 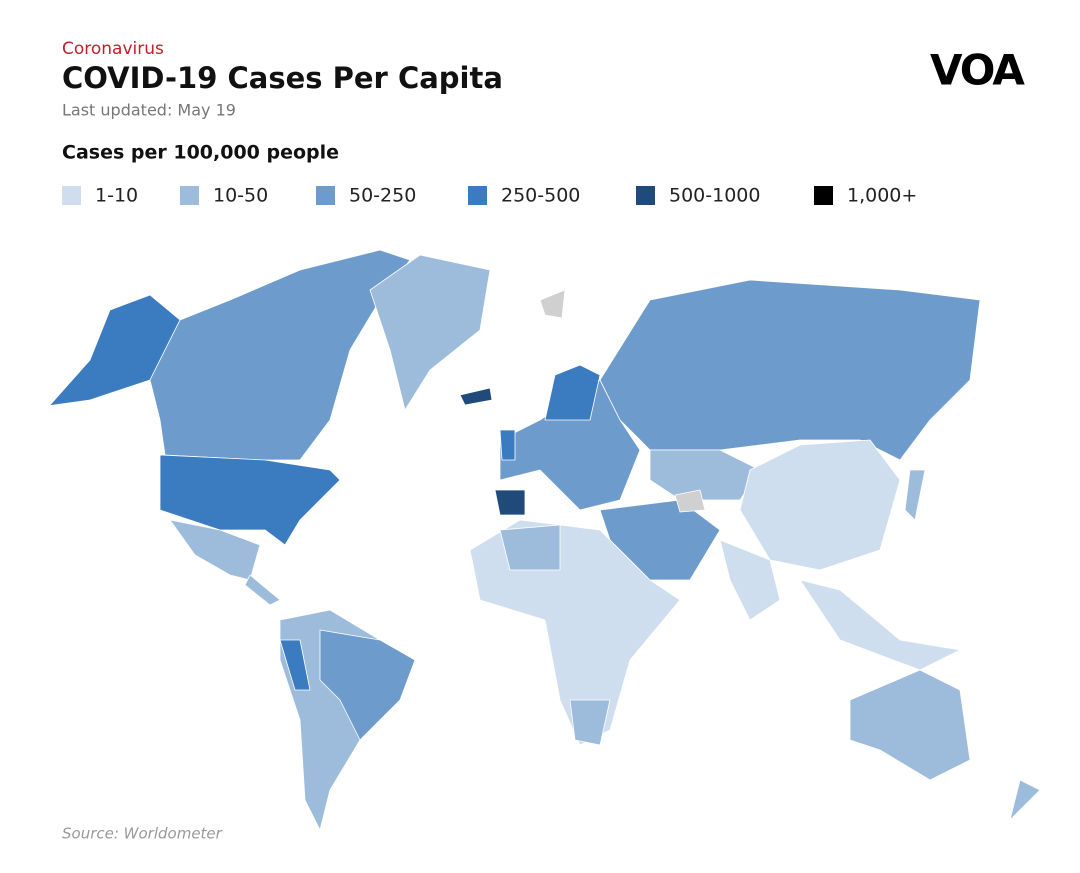 I want to click on legend-label: 1,000+, so click(x=882, y=196).